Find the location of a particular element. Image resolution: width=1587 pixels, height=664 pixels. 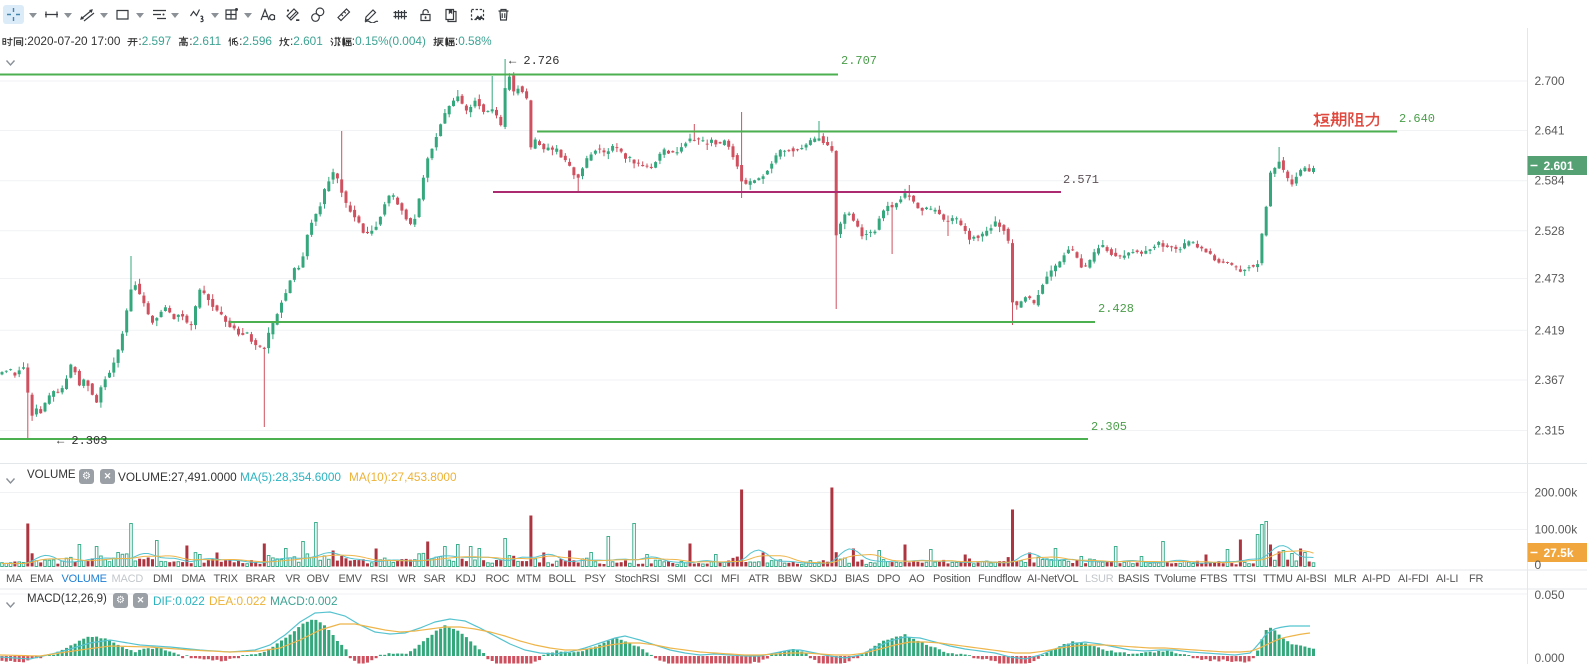

svg-text: 2.473 is located at coordinates (1550, 279).